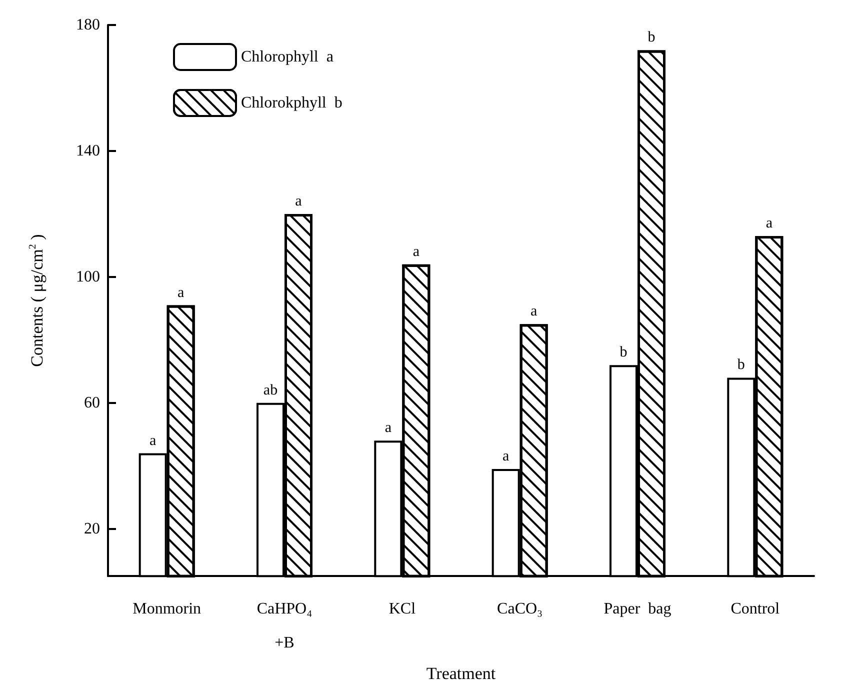 The image size is (842, 695). What do you see at coordinates (270, 390) in the screenshot?
I see `data-label: ab` at bounding box center [270, 390].